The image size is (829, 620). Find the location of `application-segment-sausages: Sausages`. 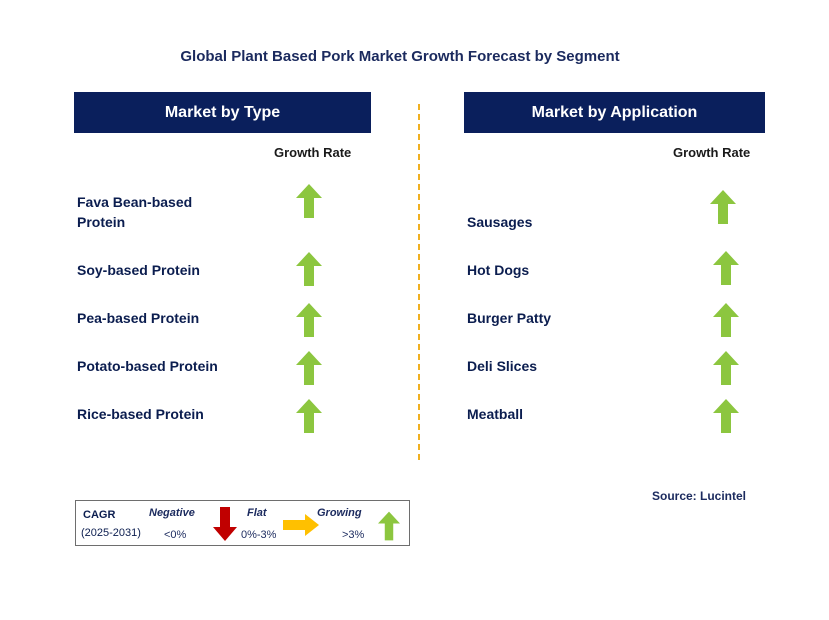

application-segment-sausages: Sausages is located at coordinates (500, 222).